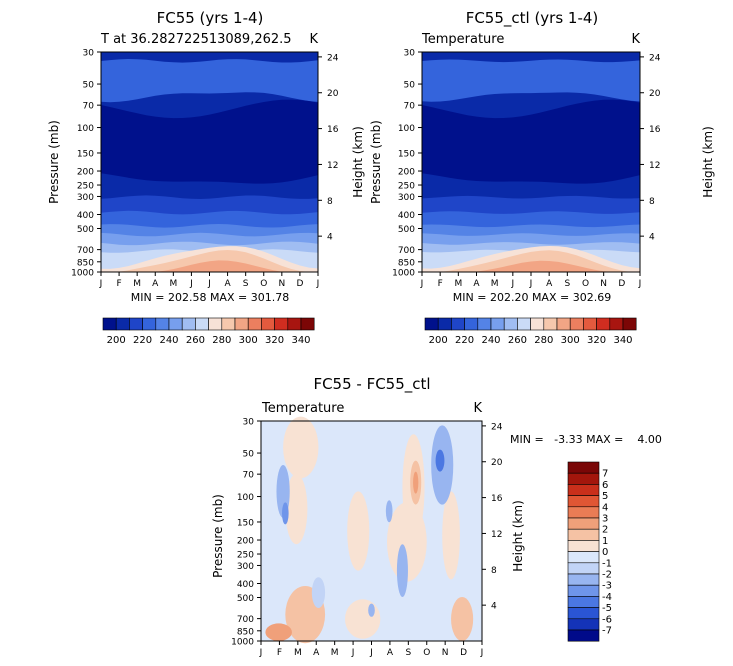  What do you see at coordinates (490, 340) in the screenshot?
I see `colorbar-label: 240` at bounding box center [490, 340].